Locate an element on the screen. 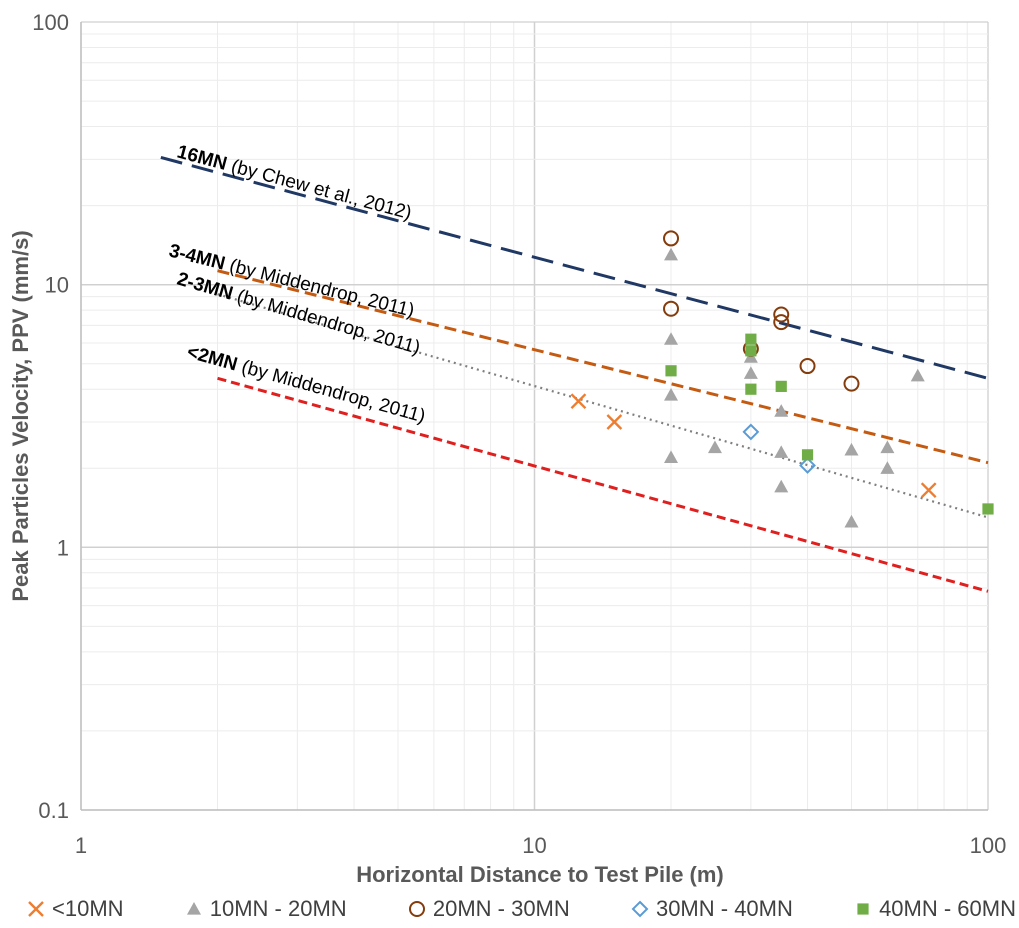 The width and height of the screenshot is (1019, 928). legend-label: 40MN - 60MN is located at coordinates (947, 908).